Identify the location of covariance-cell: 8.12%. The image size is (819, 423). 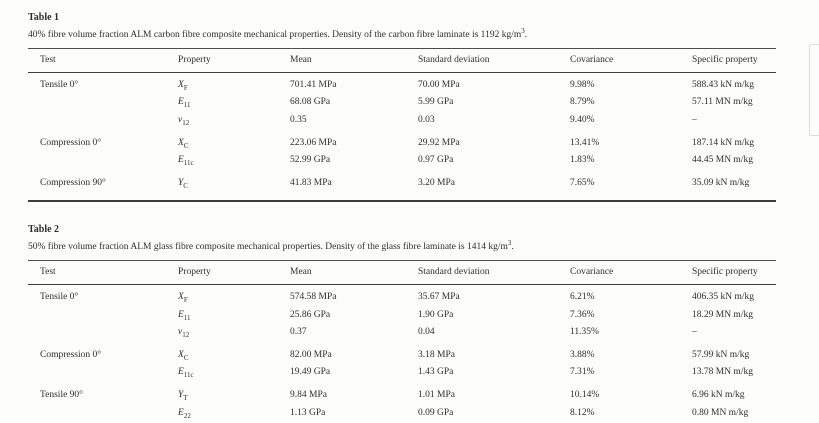
(582, 412).